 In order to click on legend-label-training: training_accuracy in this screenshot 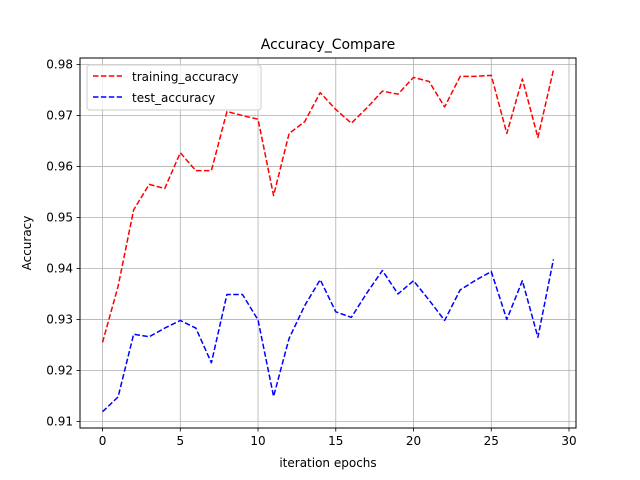, I will do `click(185, 77)`.